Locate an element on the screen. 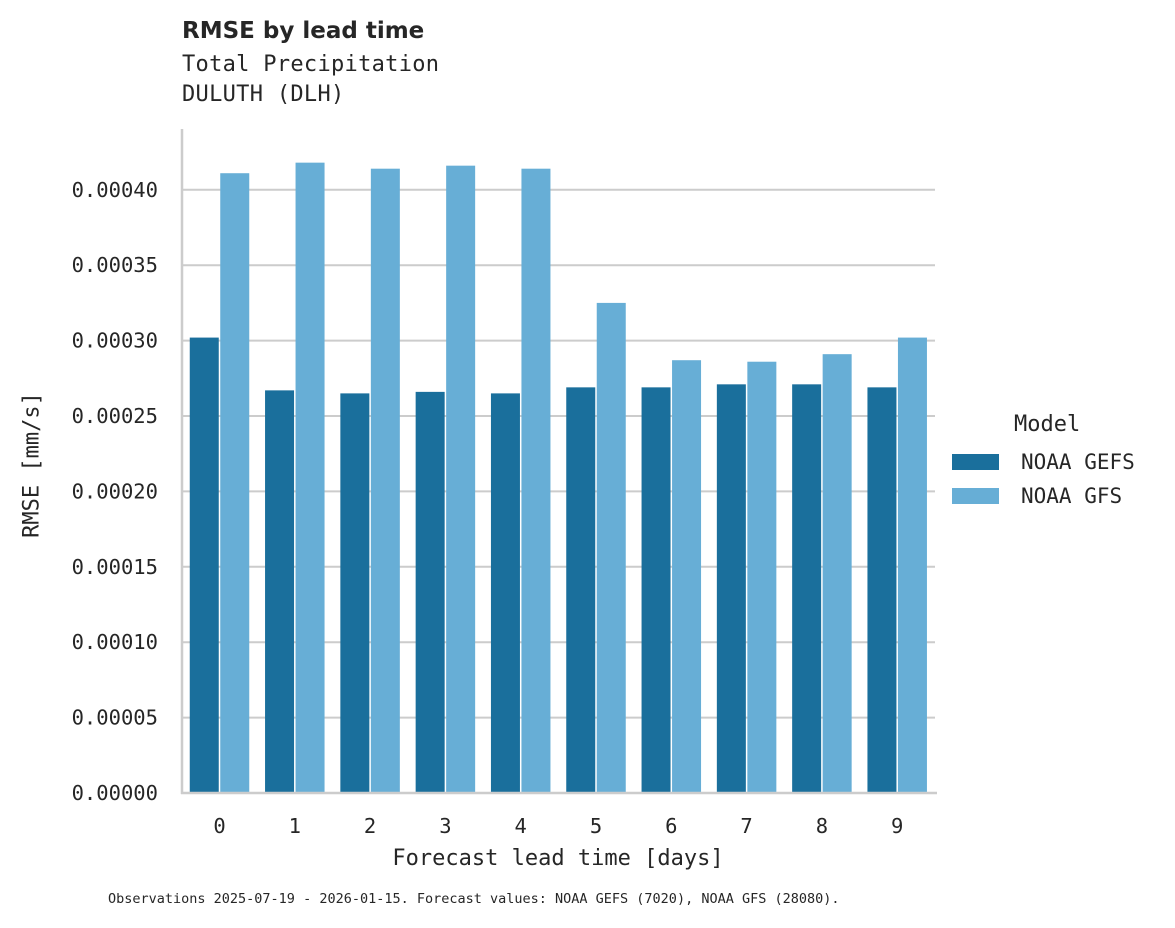 The image size is (1175, 928). y-tick-label: 0.00040 is located at coordinates (115, 190).